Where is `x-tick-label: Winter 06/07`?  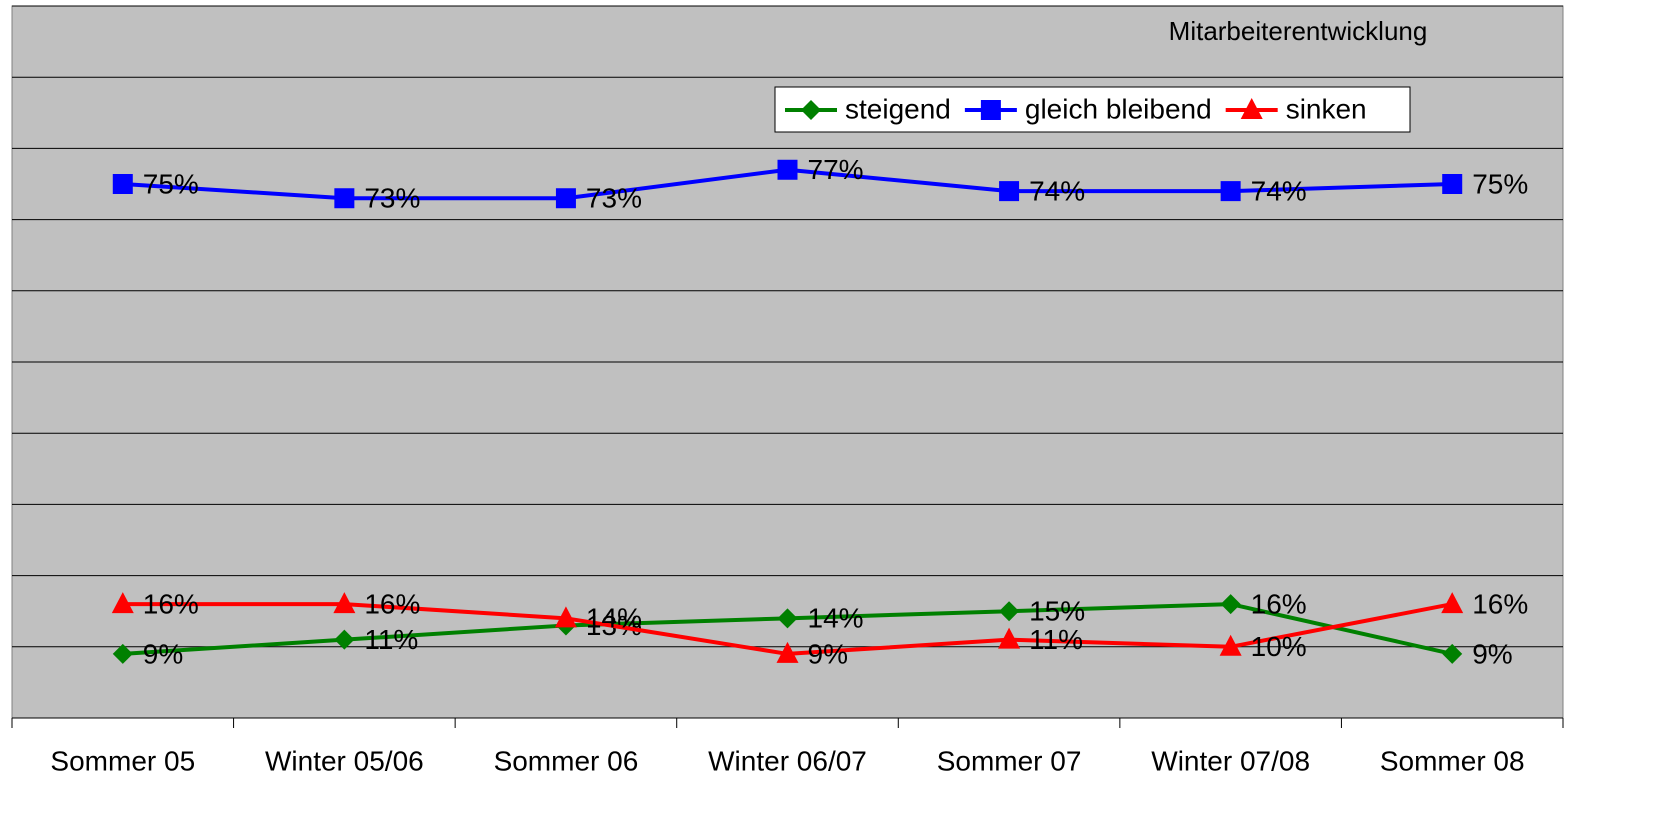
x-tick-label: Winter 06/07 is located at coordinates (787, 760).